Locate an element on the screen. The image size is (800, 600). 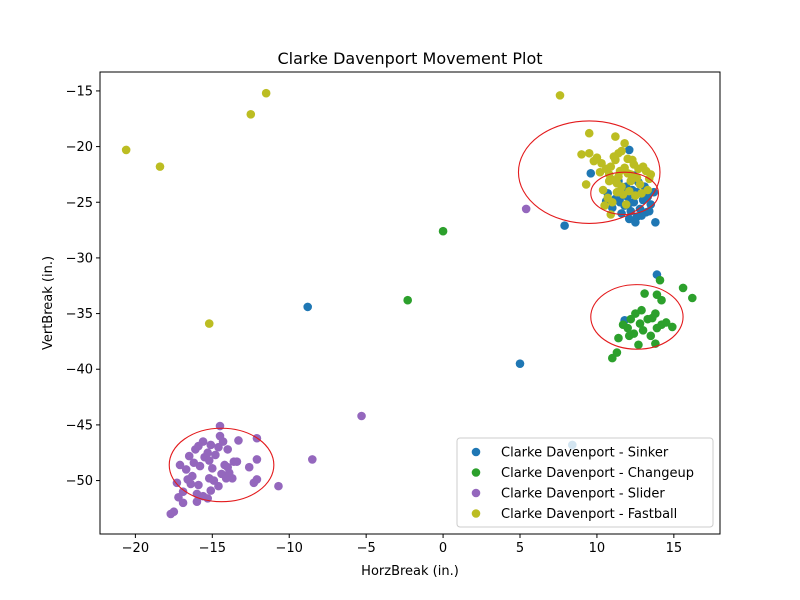
y-axis: −15 −20 −25 −30 −35 −40 −45 −50 is located at coordinates (83, 286).